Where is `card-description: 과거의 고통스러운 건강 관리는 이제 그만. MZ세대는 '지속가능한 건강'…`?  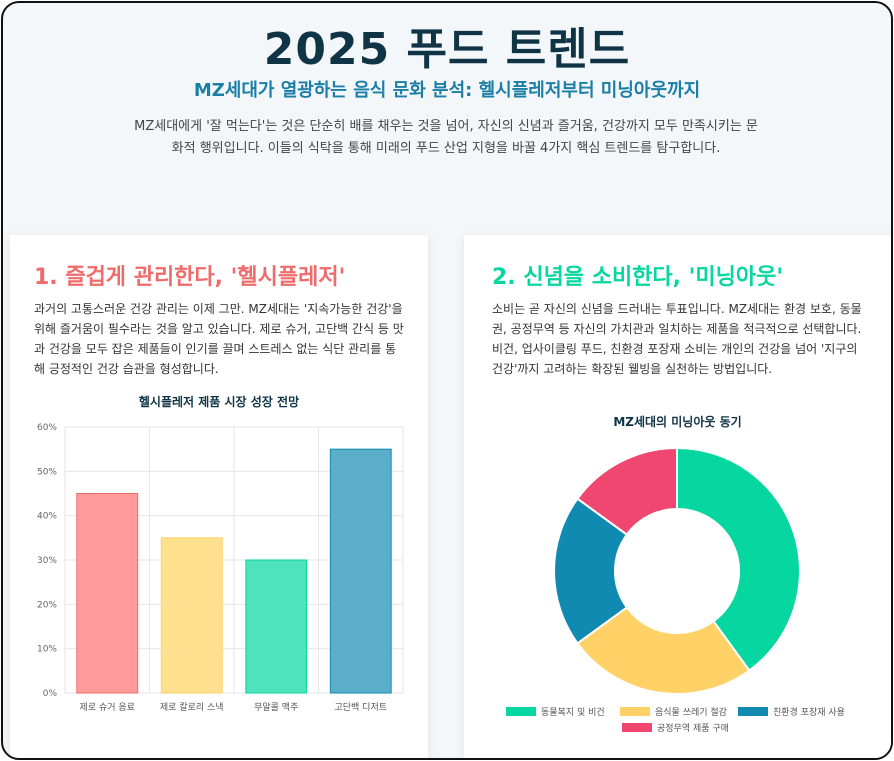 card-description: 과거의 고통스러운 건강 관리는 이제 그만. MZ세대는 '지속가능한 건강'… is located at coordinates (219, 339).